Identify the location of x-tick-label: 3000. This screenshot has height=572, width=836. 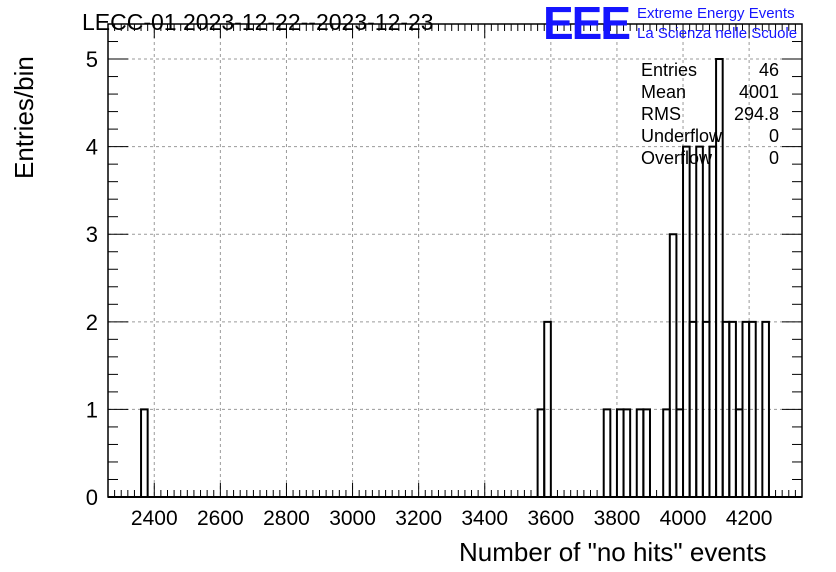
(352, 518).